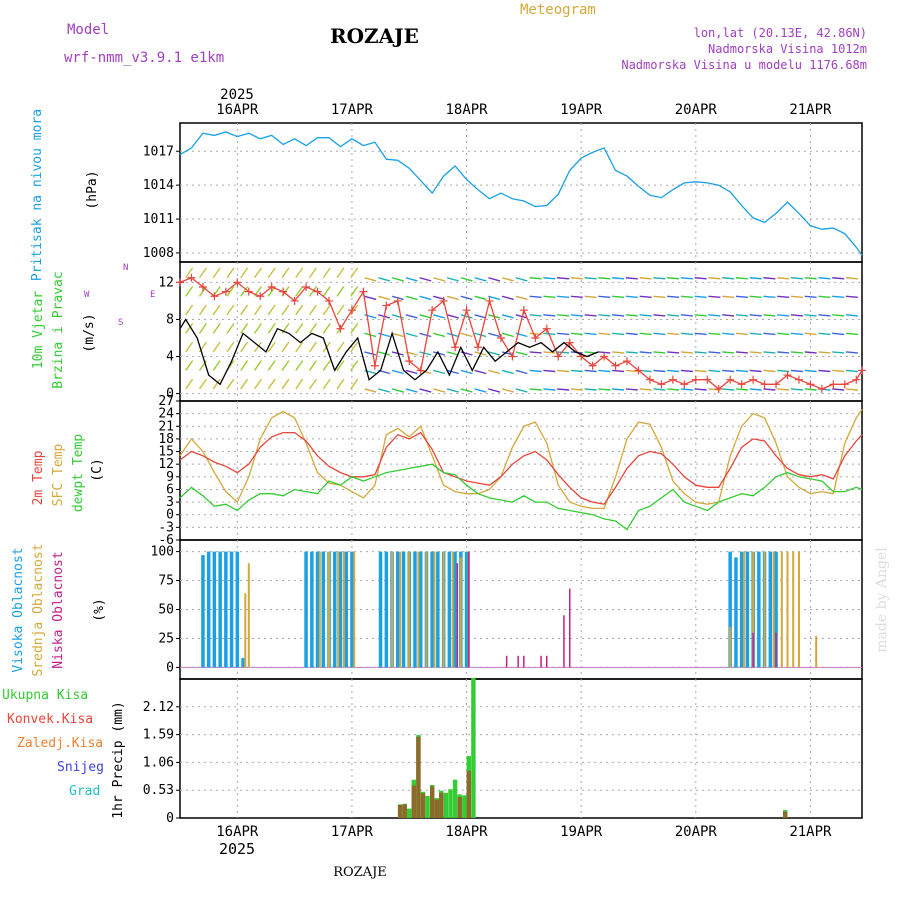 The width and height of the screenshot is (900, 900). Describe the element at coordinates (58, 475) in the screenshot. I see `temp-ylabel-2: SFC Temp` at that location.